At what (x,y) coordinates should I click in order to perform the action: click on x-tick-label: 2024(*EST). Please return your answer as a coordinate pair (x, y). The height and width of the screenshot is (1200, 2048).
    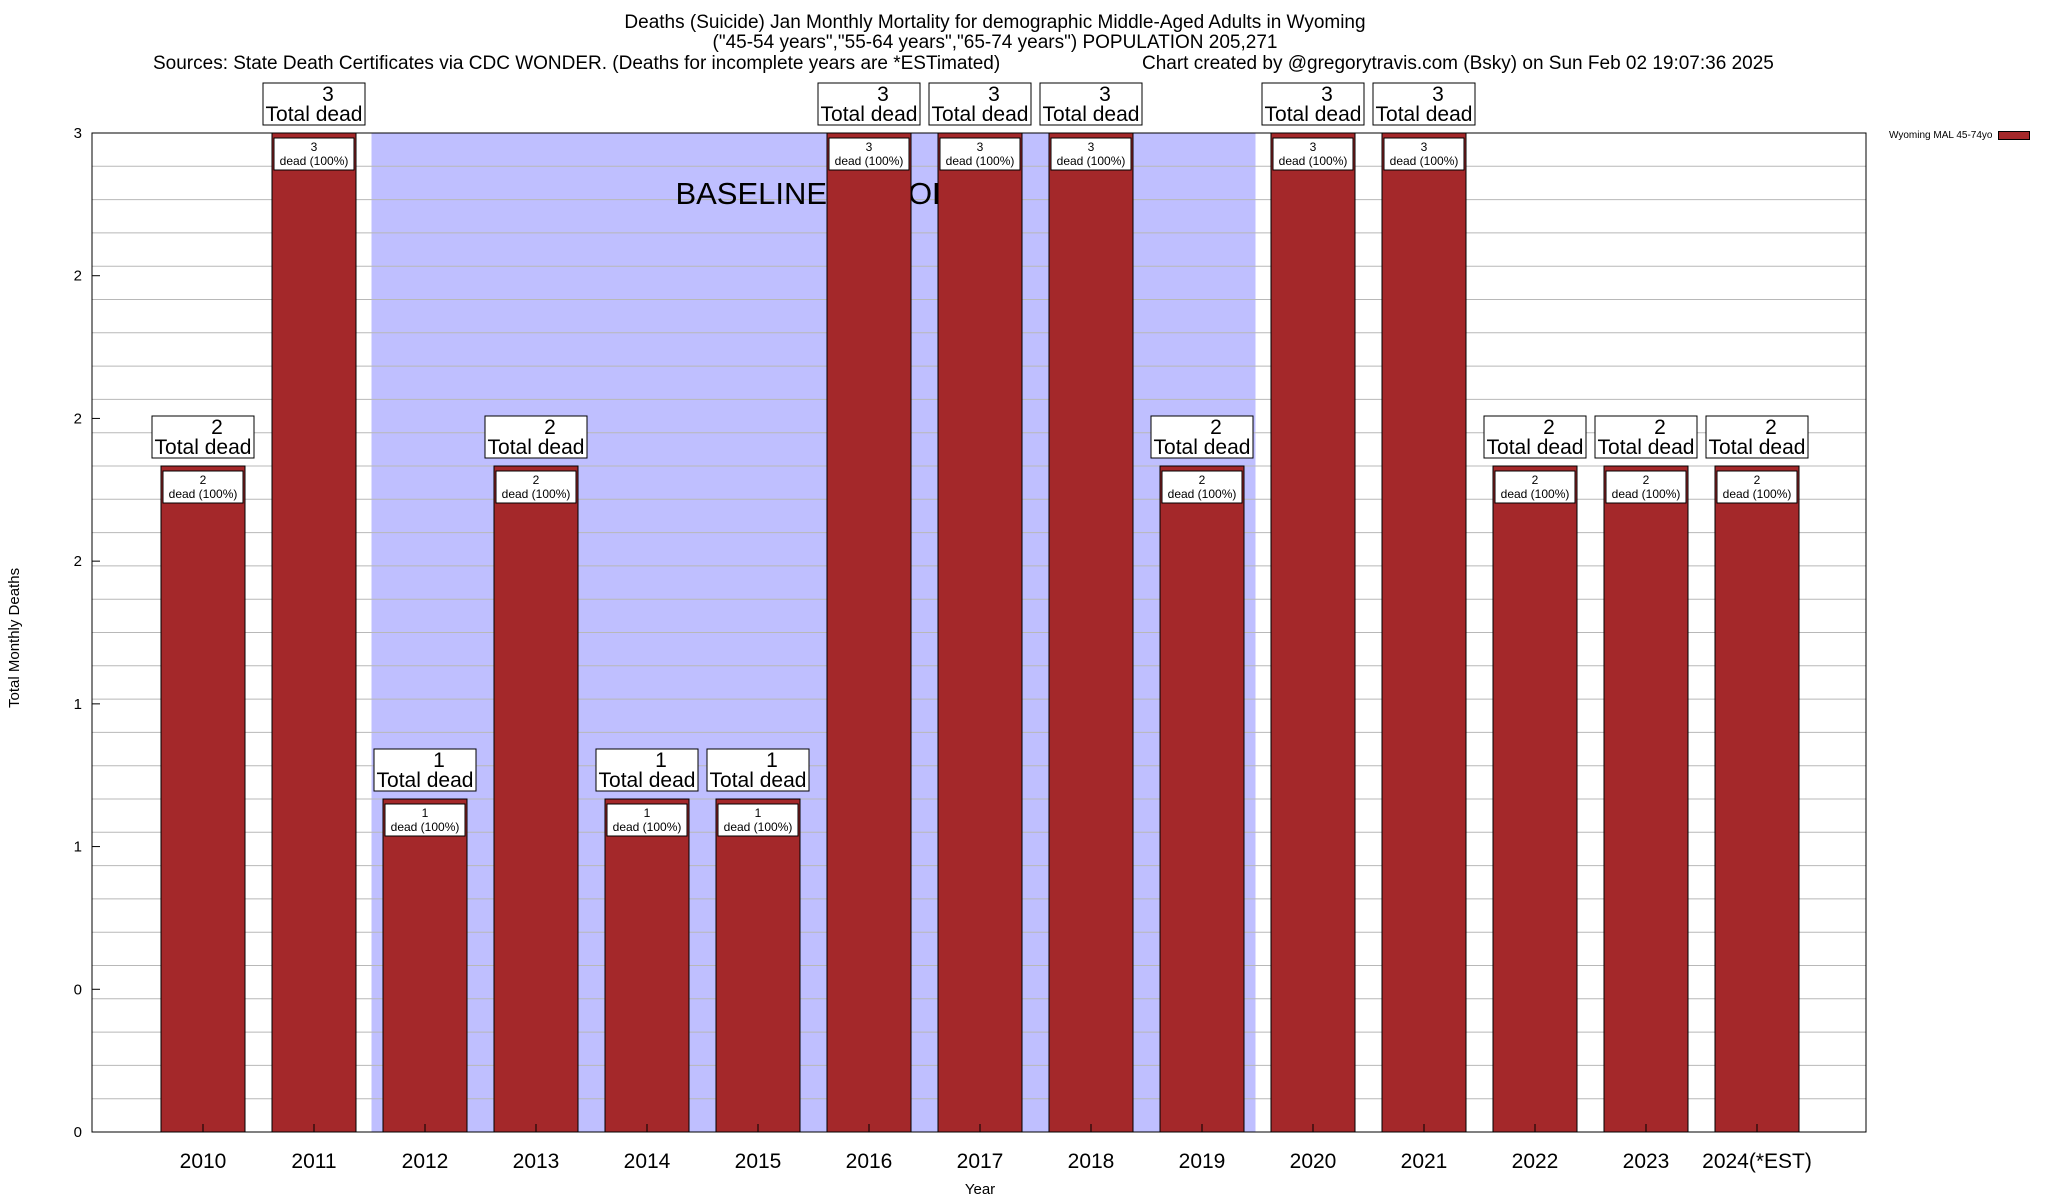
    Looking at the image, I should click on (1757, 1161).